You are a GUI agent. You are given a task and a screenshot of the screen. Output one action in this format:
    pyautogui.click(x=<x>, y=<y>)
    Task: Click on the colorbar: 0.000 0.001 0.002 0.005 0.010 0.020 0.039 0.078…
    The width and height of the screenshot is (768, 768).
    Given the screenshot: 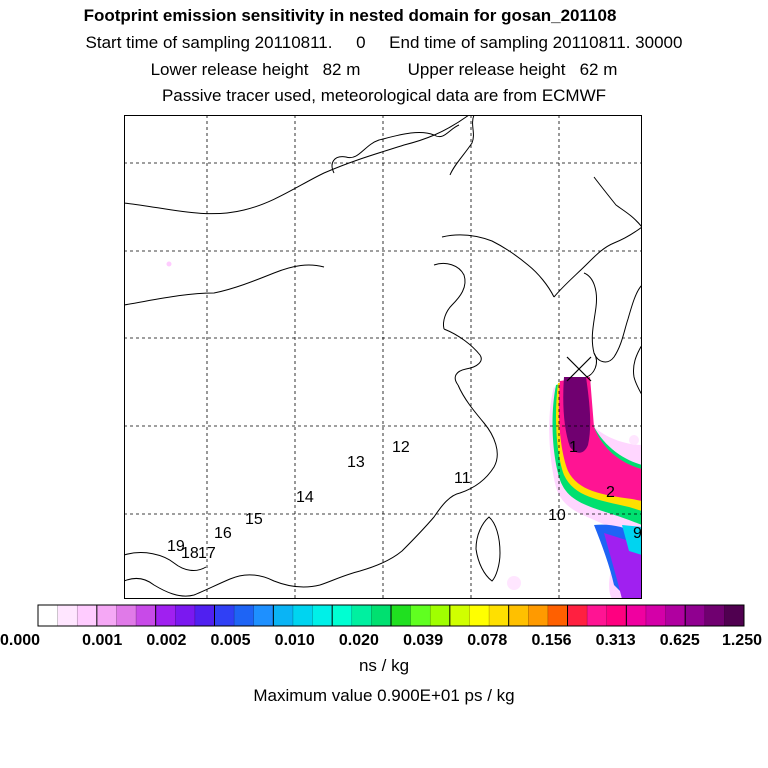 What is the action you would take?
    pyautogui.click(x=381, y=626)
    